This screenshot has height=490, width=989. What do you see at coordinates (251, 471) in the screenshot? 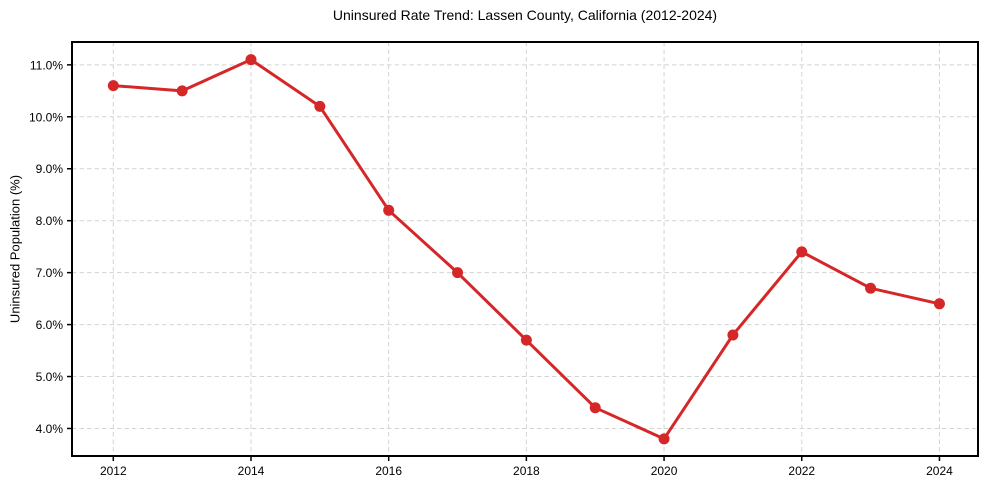
I see `x-tick-label: 2014` at bounding box center [251, 471].